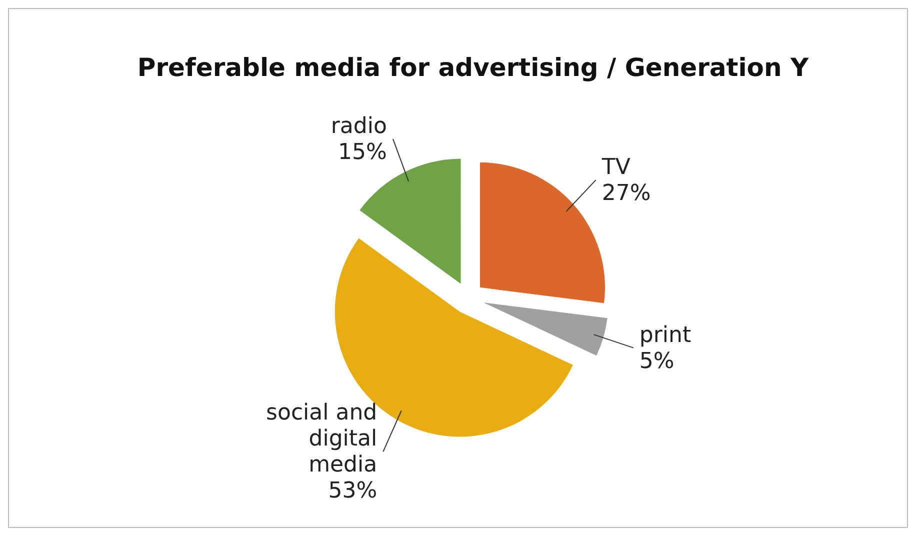 This screenshot has height=536, width=909. I want to click on slice-label: TV, so click(615, 167).